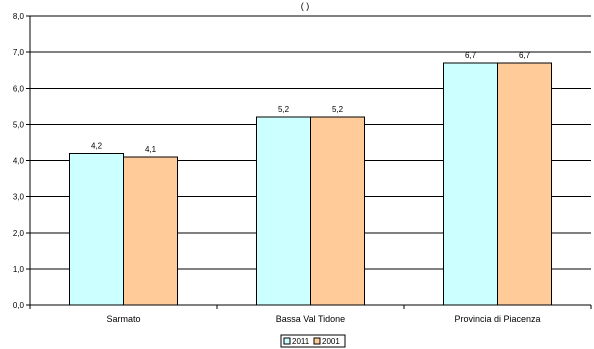 This screenshot has height=349, width=594. Describe the element at coordinates (19, 52) in the screenshot. I see `y-tick-label: 7,0` at that location.